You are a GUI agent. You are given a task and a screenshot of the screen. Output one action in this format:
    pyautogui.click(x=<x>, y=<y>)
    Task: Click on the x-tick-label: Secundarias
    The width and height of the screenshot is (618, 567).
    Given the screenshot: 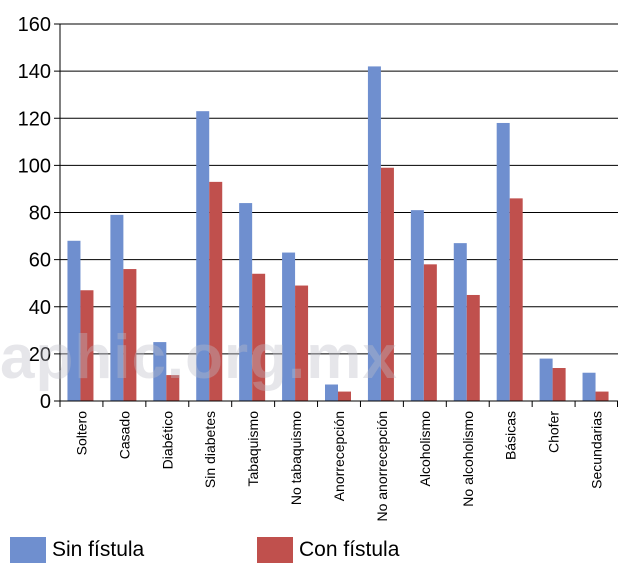 What is the action you would take?
    pyautogui.click(x=597, y=450)
    